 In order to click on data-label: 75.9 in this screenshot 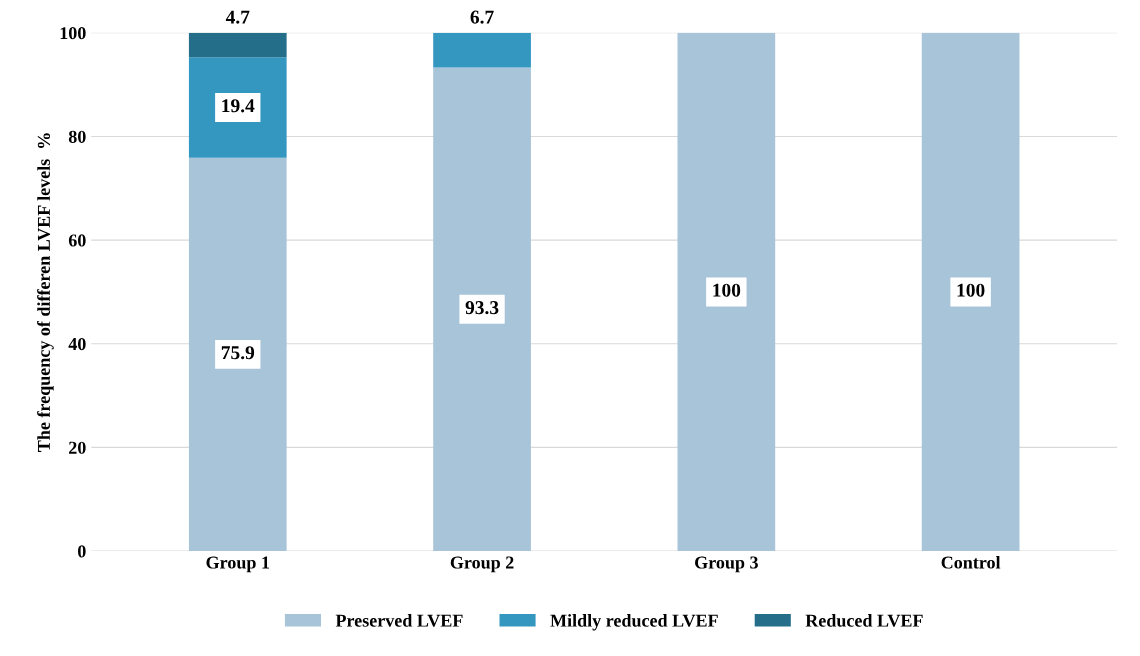, I will do `click(238, 353)`.